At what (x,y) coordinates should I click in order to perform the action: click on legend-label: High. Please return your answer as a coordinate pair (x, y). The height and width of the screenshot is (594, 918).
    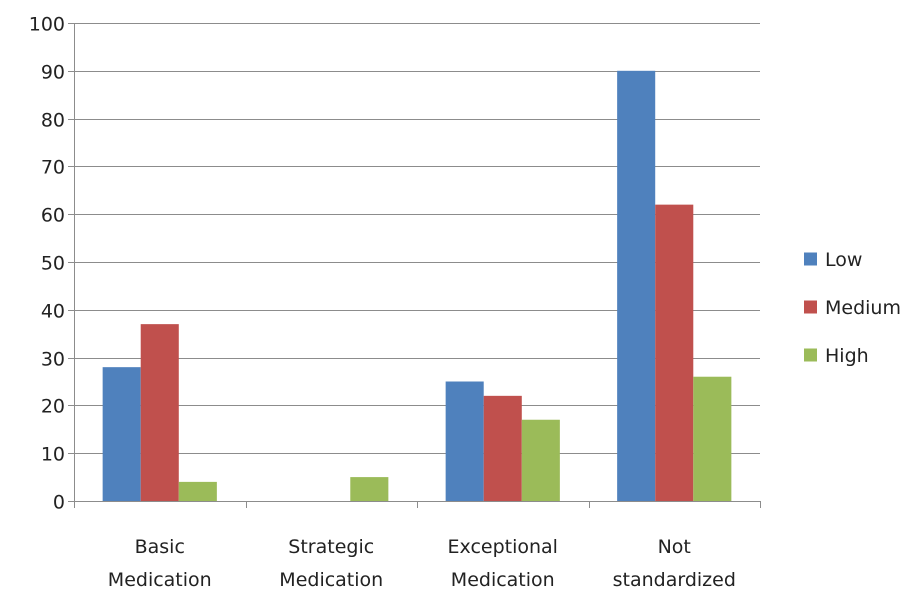
    Looking at the image, I should click on (847, 356).